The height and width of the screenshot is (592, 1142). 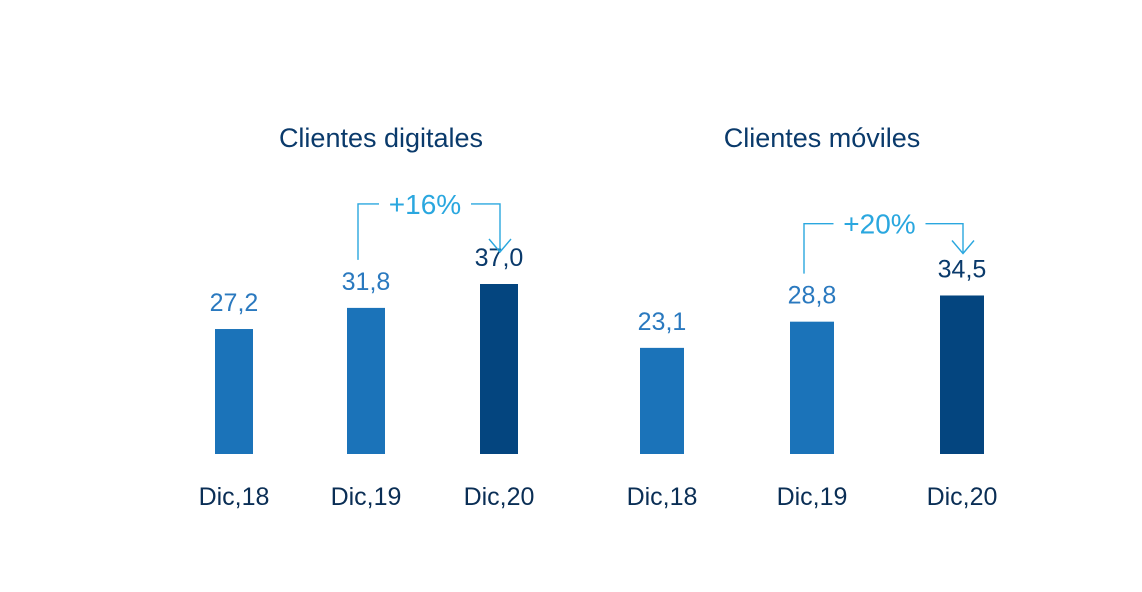 I want to click on data-label: 28,8, so click(x=812, y=296).